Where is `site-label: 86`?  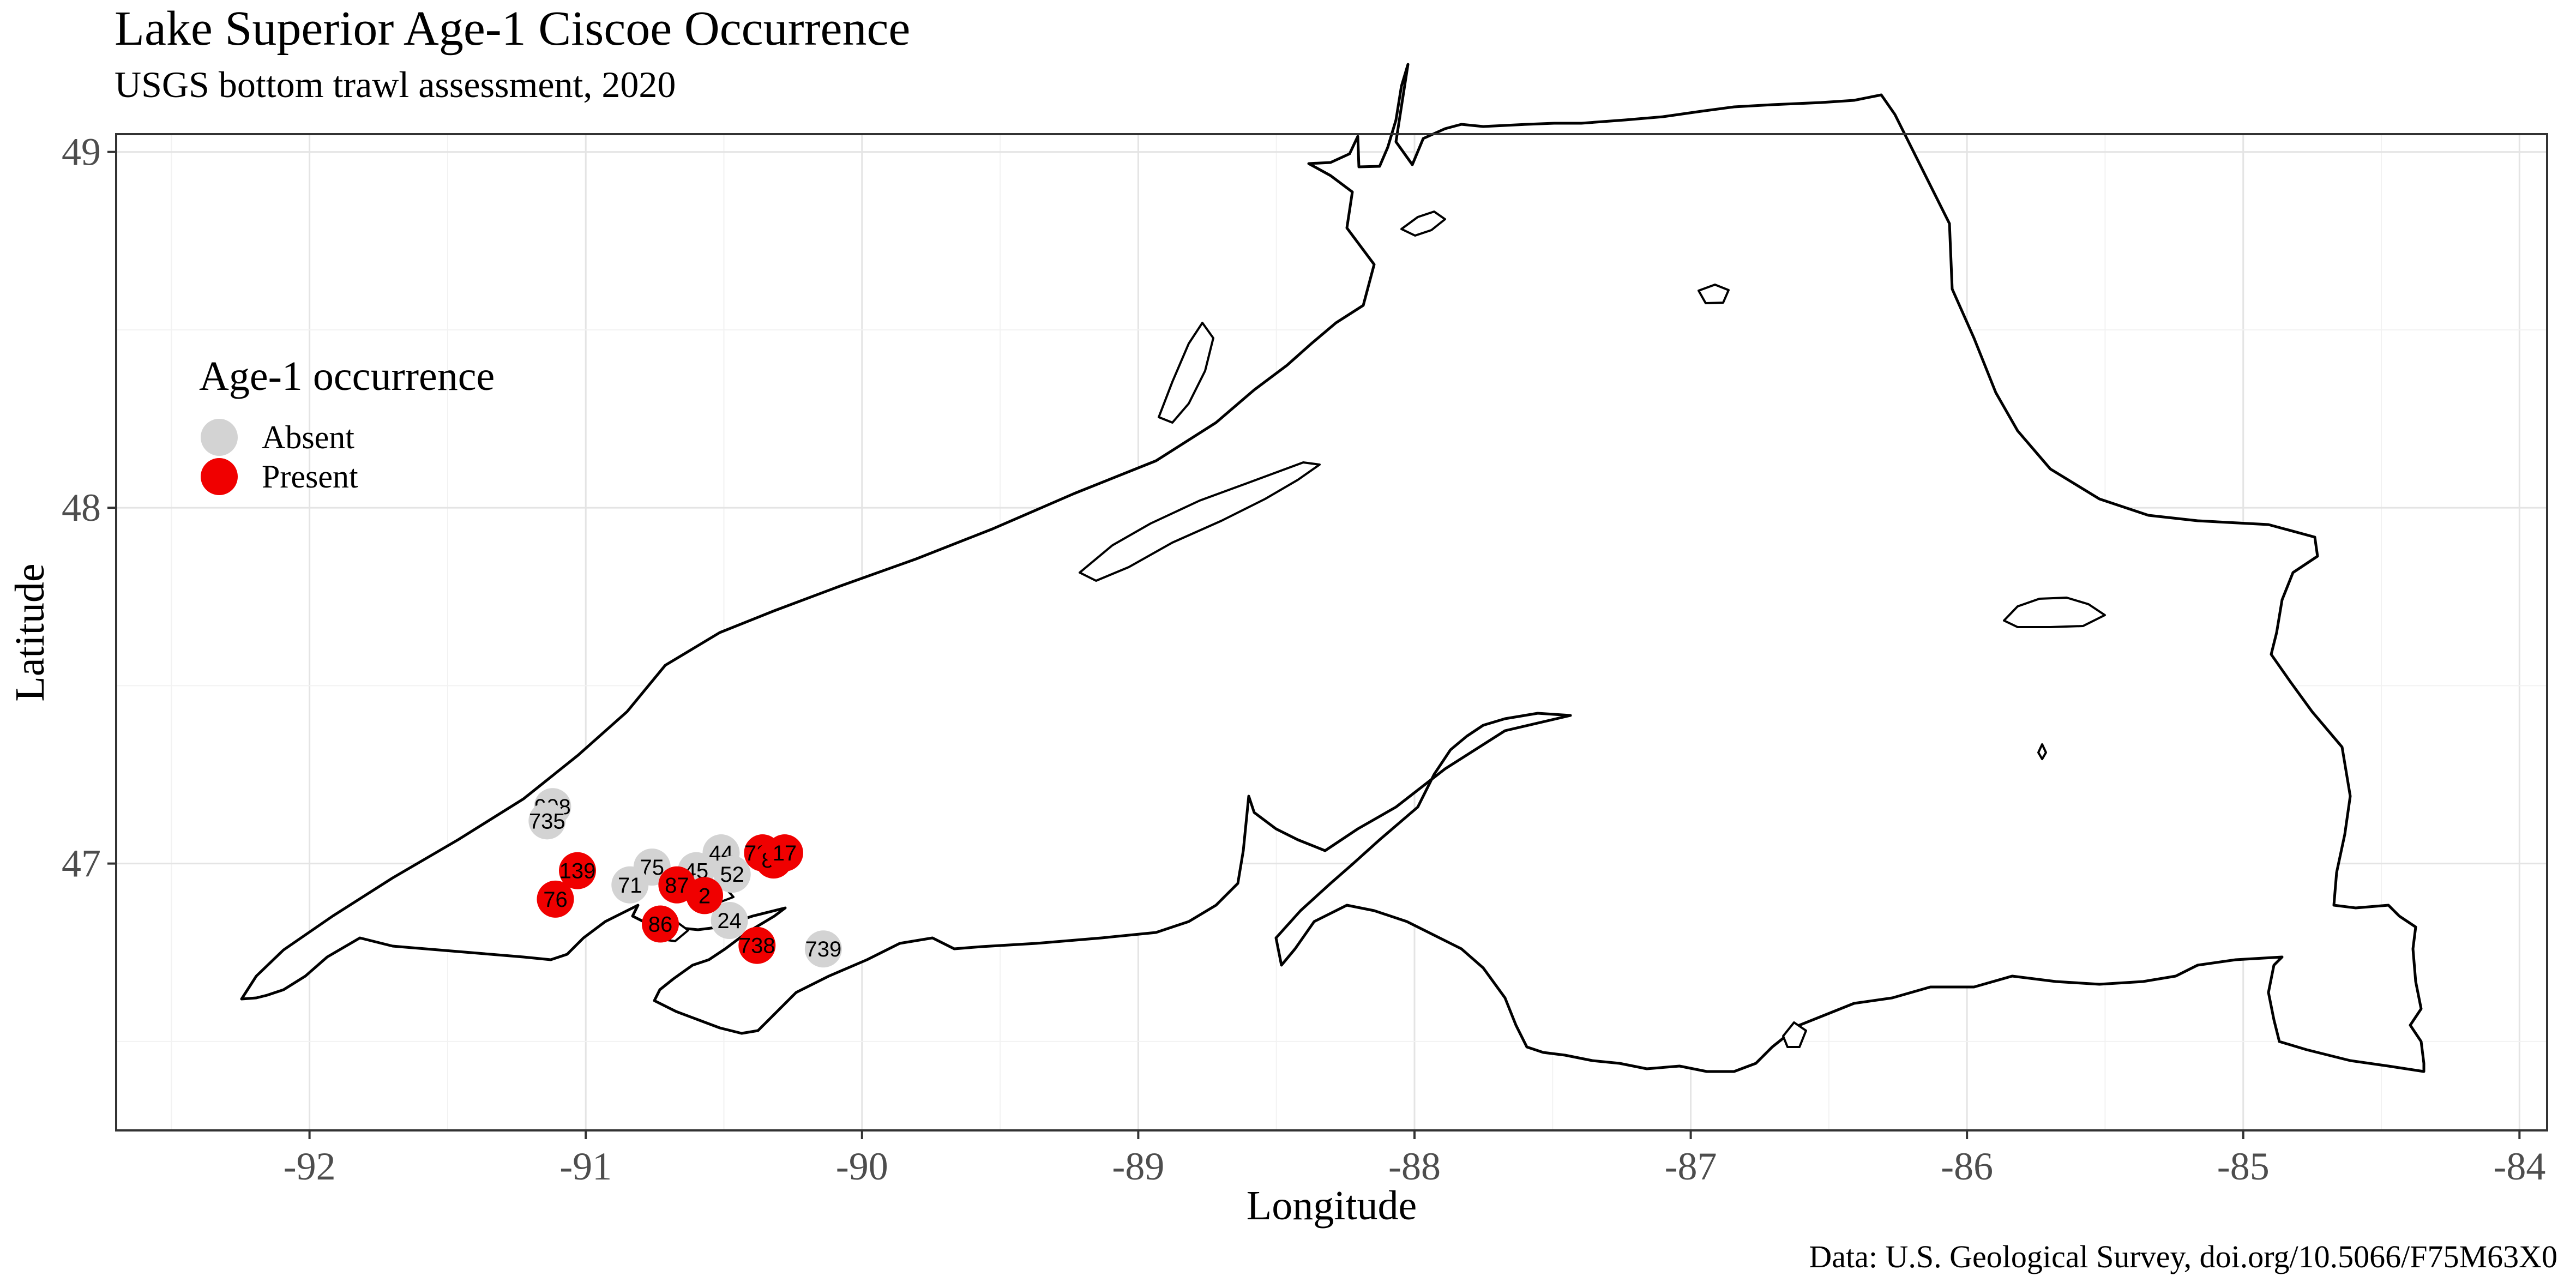 site-label: 86 is located at coordinates (660, 925).